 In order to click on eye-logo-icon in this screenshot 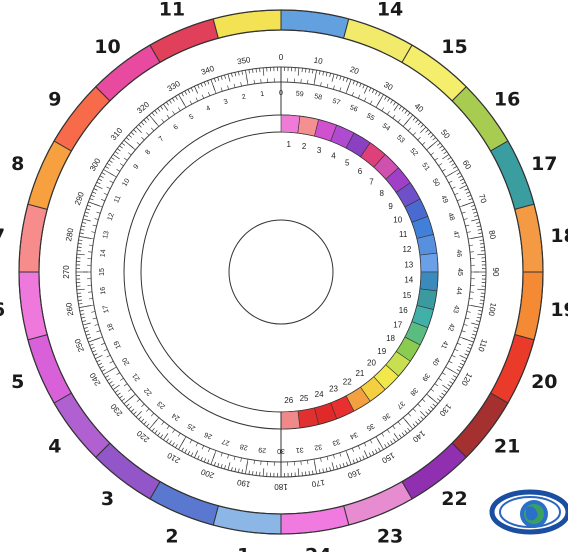, I will do `click(528, 512)`.